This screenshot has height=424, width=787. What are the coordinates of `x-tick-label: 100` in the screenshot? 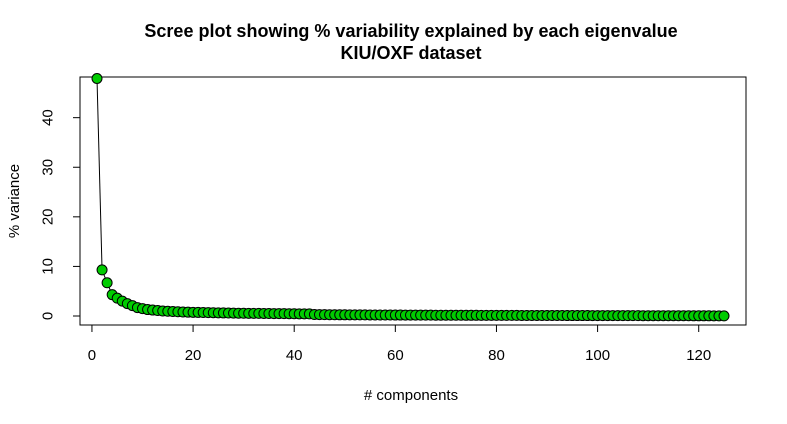 It's located at (597, 355).